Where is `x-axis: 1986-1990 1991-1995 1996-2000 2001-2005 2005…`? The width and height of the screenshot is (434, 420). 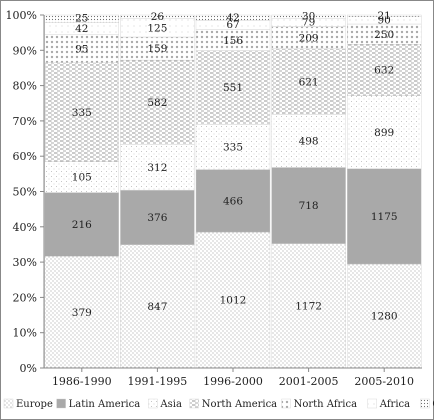 x-axis: 1986-1990 1991-1995 1996-2000 2001-2005 2005… is located at coordinates (233, 377).